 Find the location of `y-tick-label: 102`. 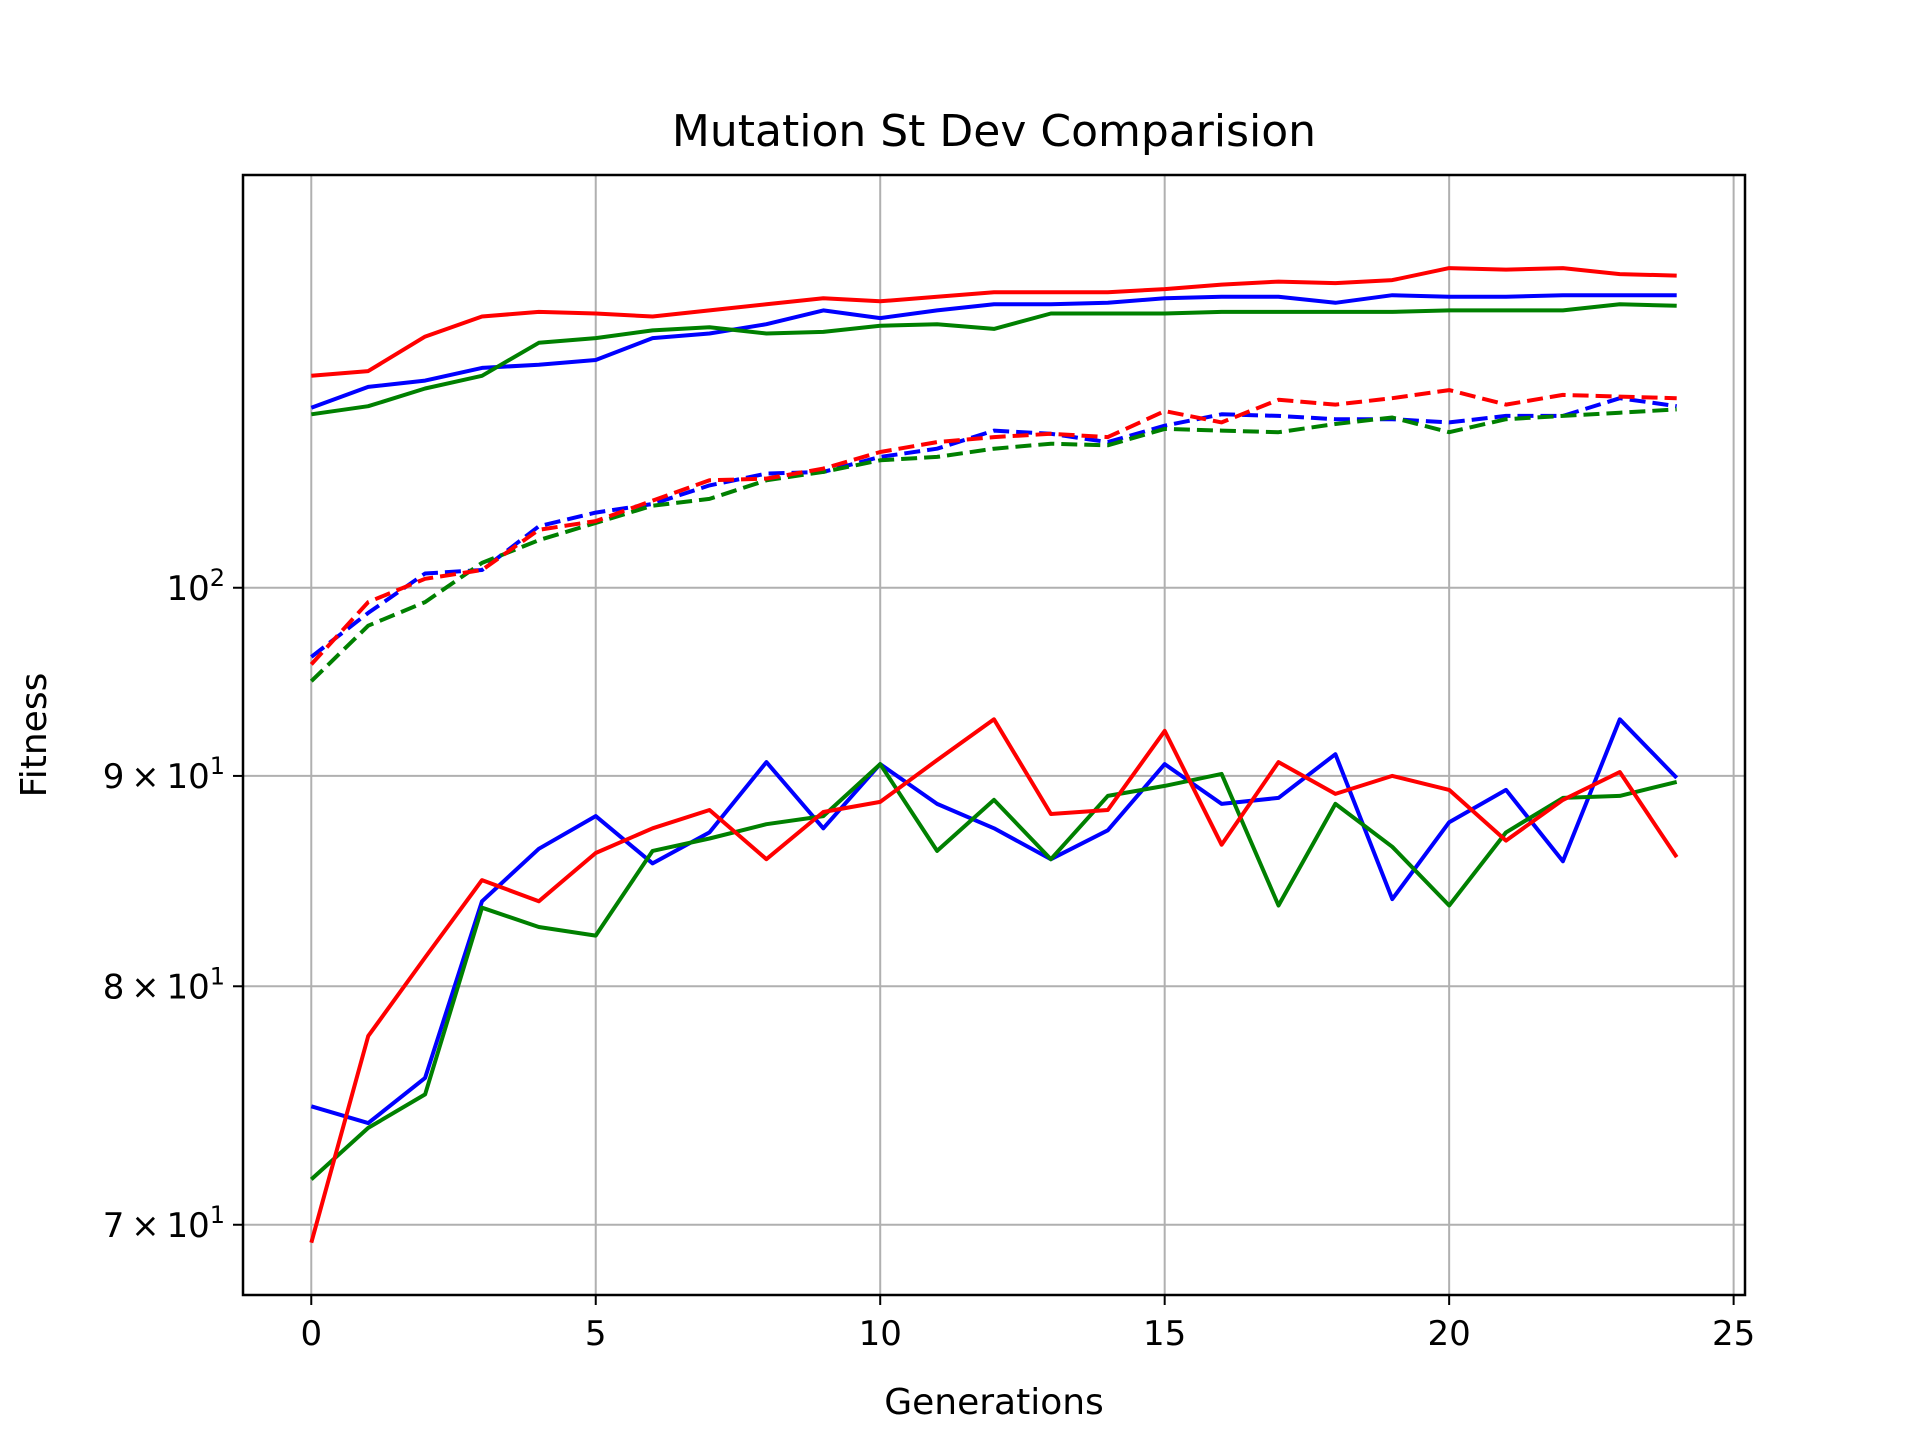

y-tick-label: 102 is located at coordinates (195, 586).